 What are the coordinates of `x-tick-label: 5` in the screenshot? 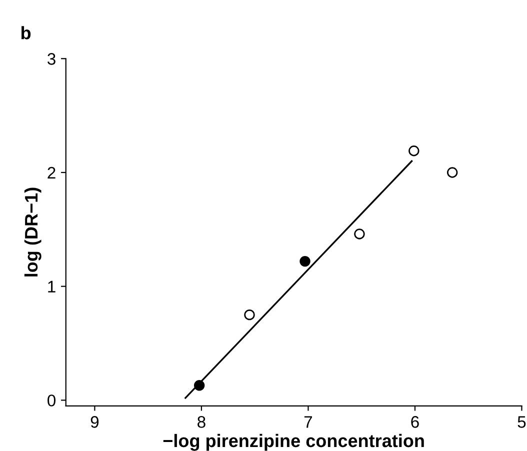 It's located at (522, 422).